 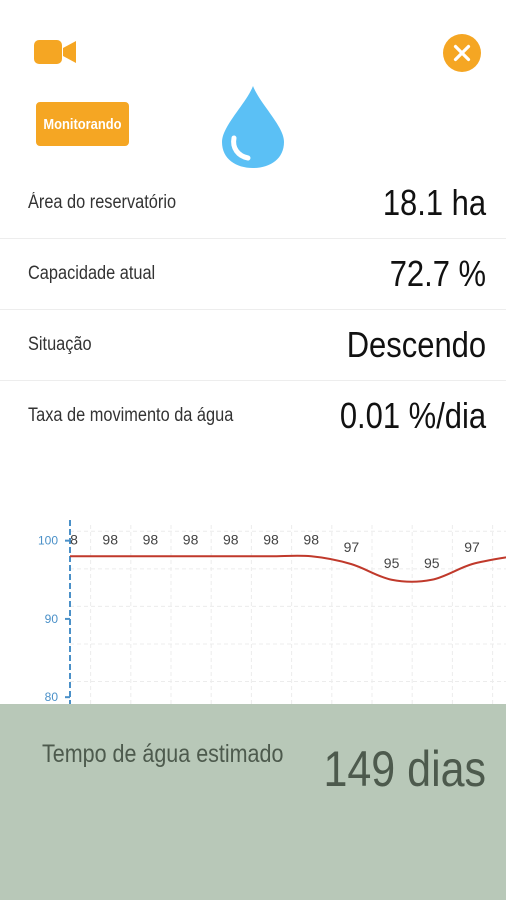 What do you see at coordinates (288, 568) in the screenshot?
I see `series-line` at bounding box center [288, 568].